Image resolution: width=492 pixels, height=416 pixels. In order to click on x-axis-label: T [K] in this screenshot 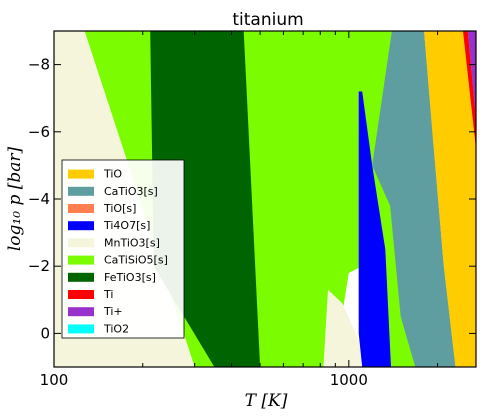, I will do `click(266, 401)`.